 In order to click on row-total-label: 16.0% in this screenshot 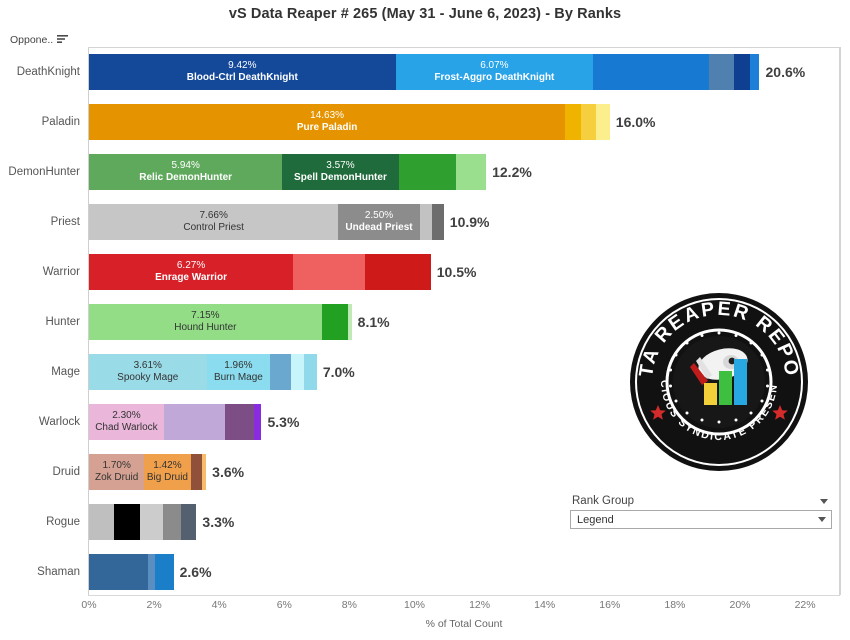, I will do `click(635, 122)`.